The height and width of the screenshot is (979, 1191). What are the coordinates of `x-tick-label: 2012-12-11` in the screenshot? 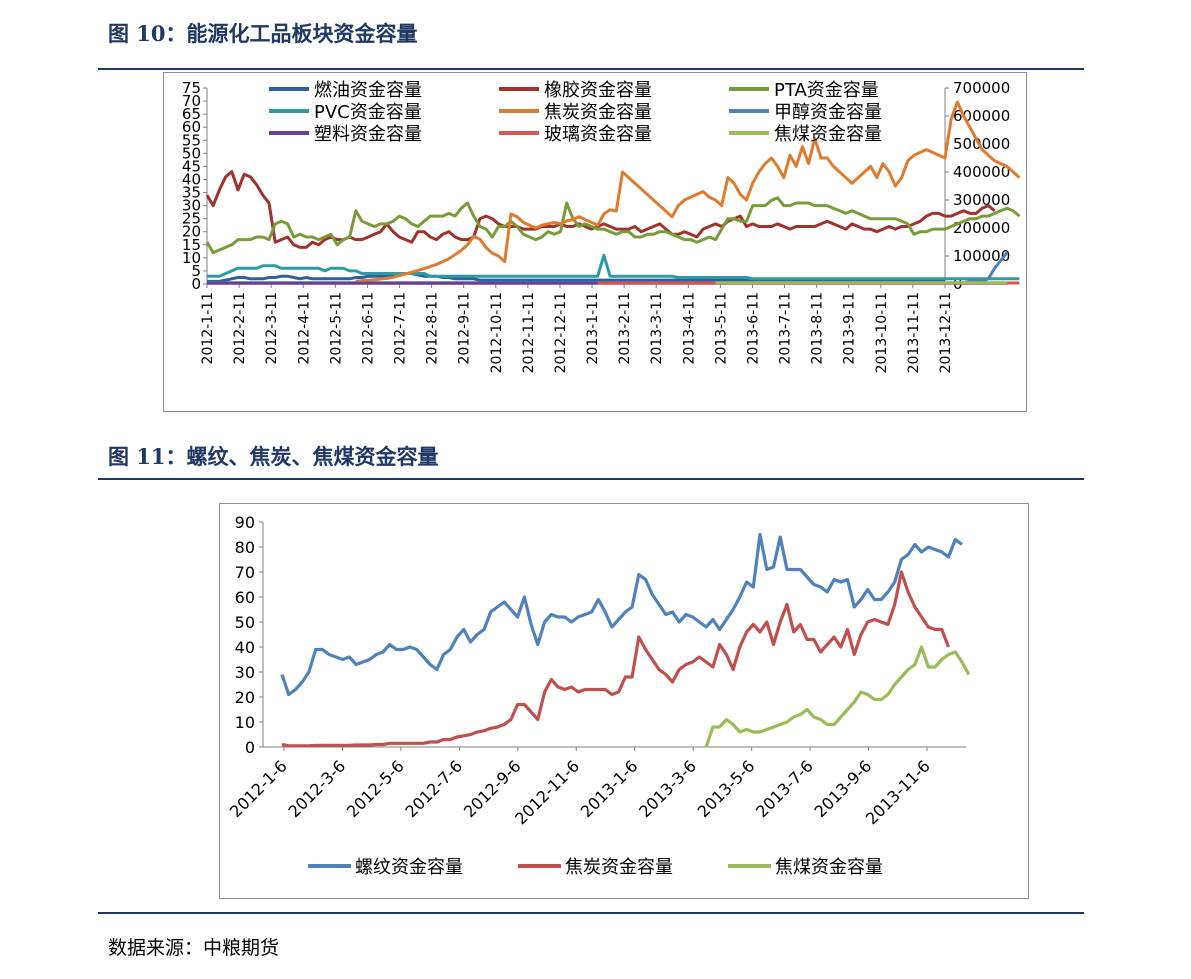 It's located at (561, 332).